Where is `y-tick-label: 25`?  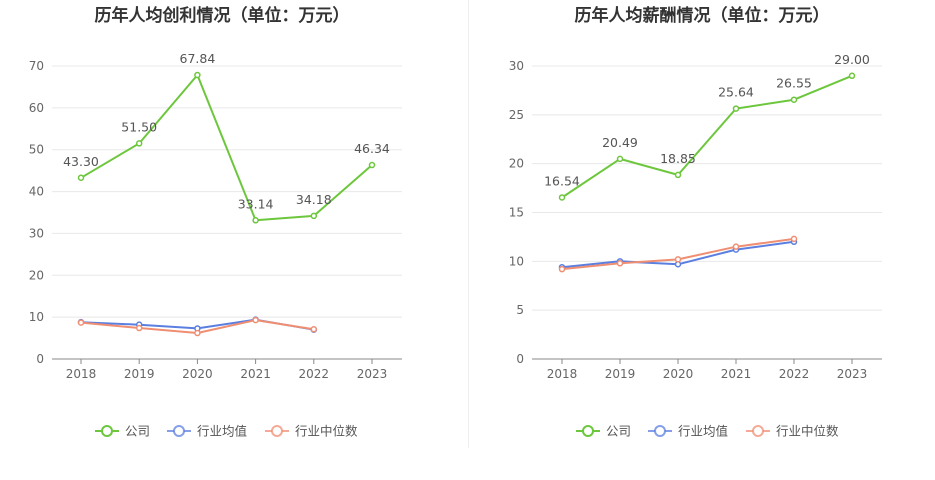 y-tick-label: 25 is located at coordinates (516, 115).